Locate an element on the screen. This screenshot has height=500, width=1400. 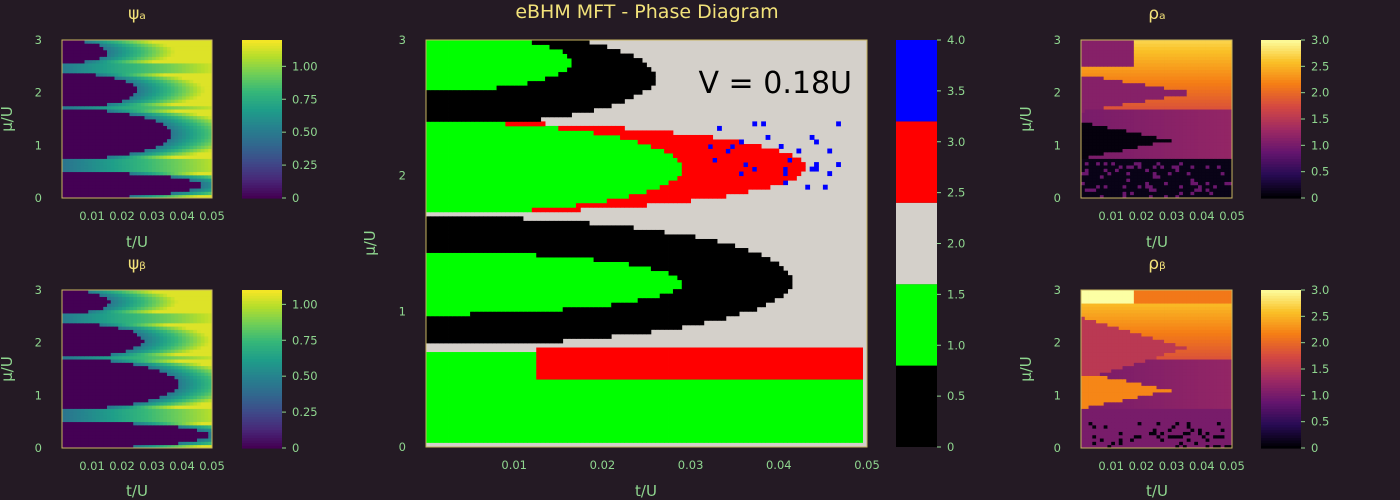
y-tick-label: 0 is located at coordinates (38, 198).